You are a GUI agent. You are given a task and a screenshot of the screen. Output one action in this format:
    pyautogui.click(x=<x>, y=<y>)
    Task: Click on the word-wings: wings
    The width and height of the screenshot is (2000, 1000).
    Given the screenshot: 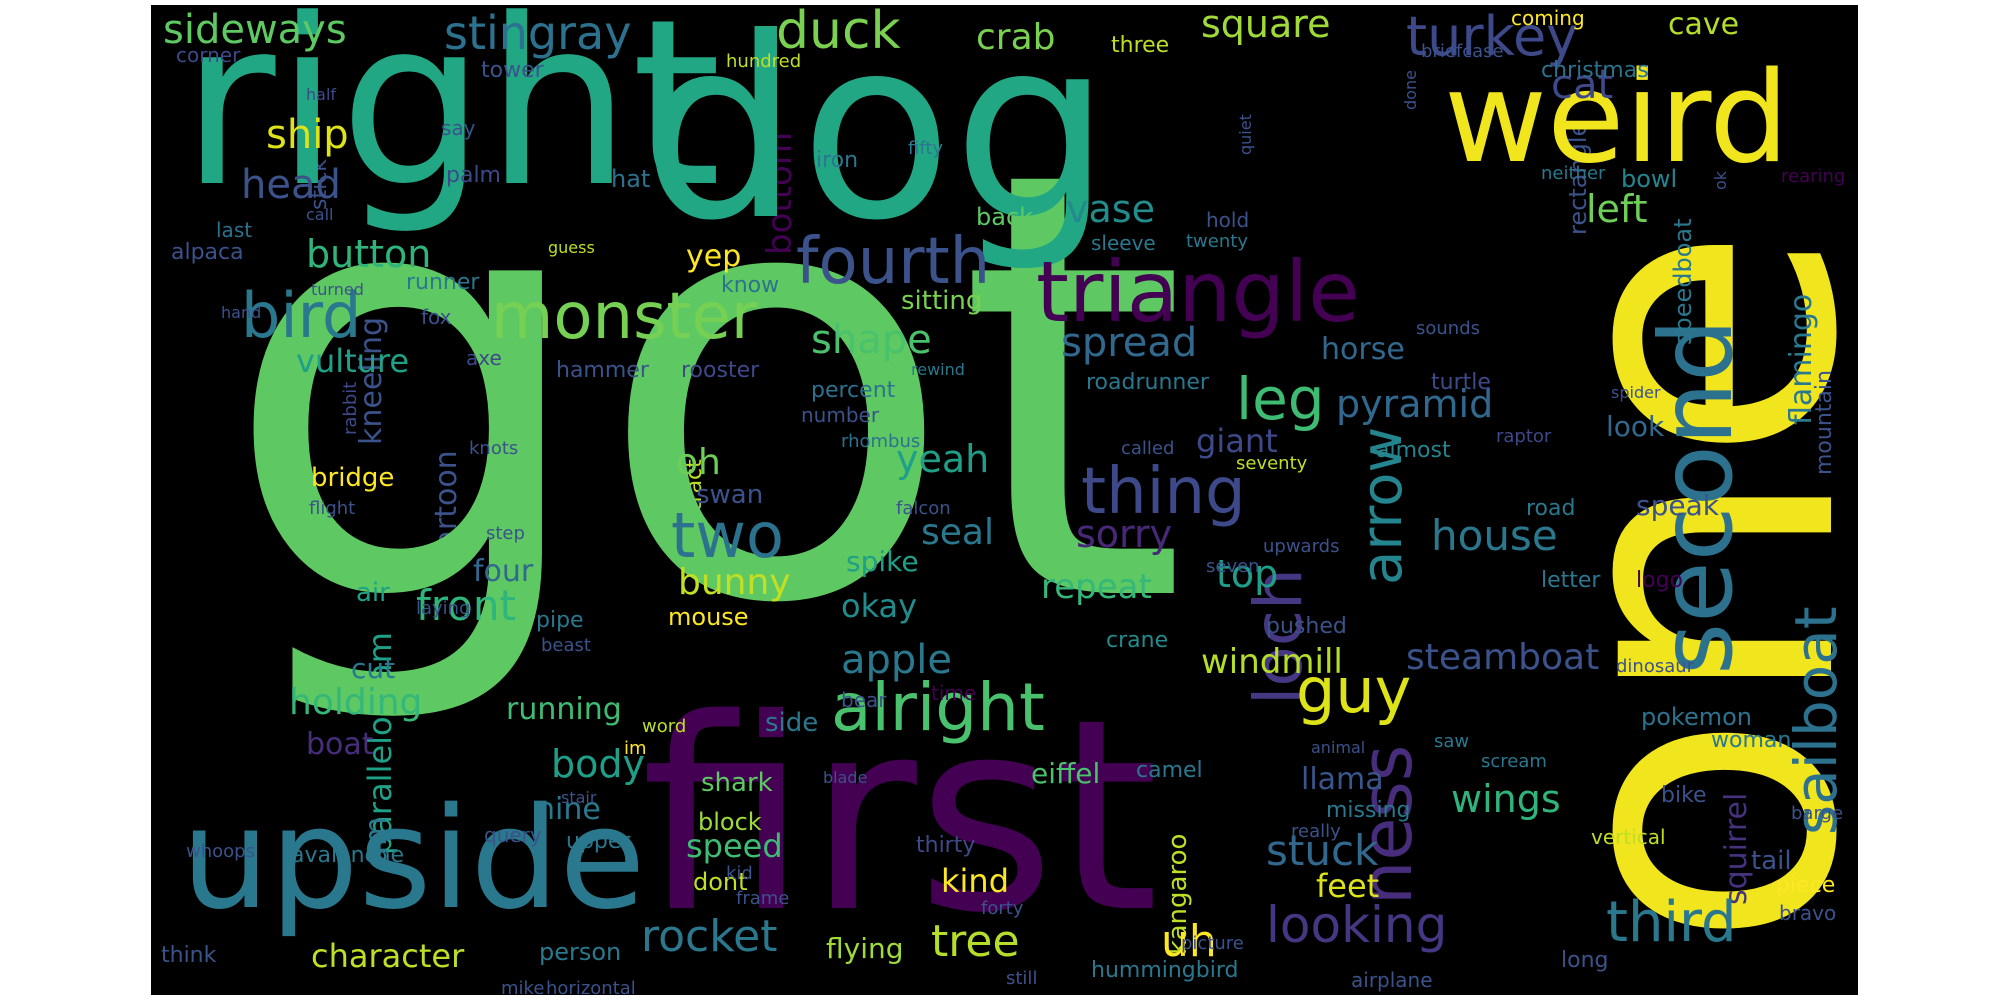 What is the action you would take?
    pyautogui.click(x=1506, y=799)
    